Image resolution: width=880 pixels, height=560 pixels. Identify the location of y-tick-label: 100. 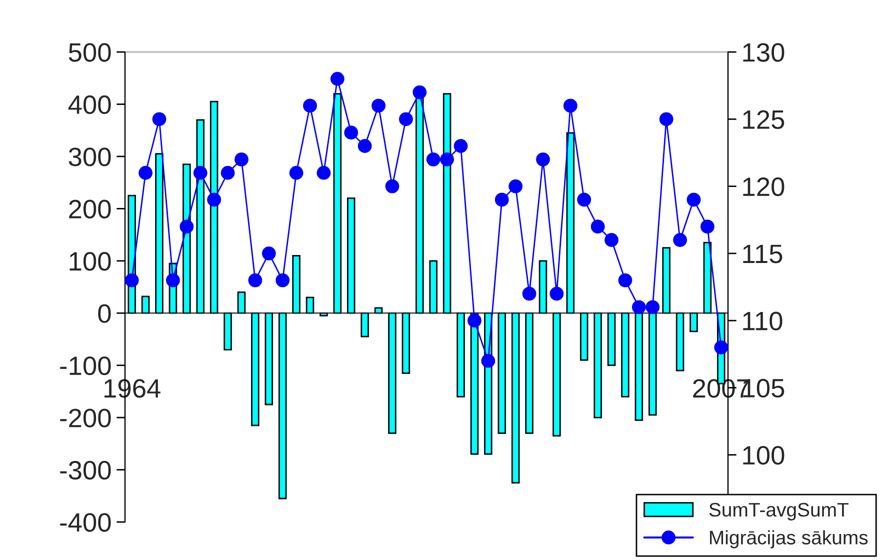
(90, 261).